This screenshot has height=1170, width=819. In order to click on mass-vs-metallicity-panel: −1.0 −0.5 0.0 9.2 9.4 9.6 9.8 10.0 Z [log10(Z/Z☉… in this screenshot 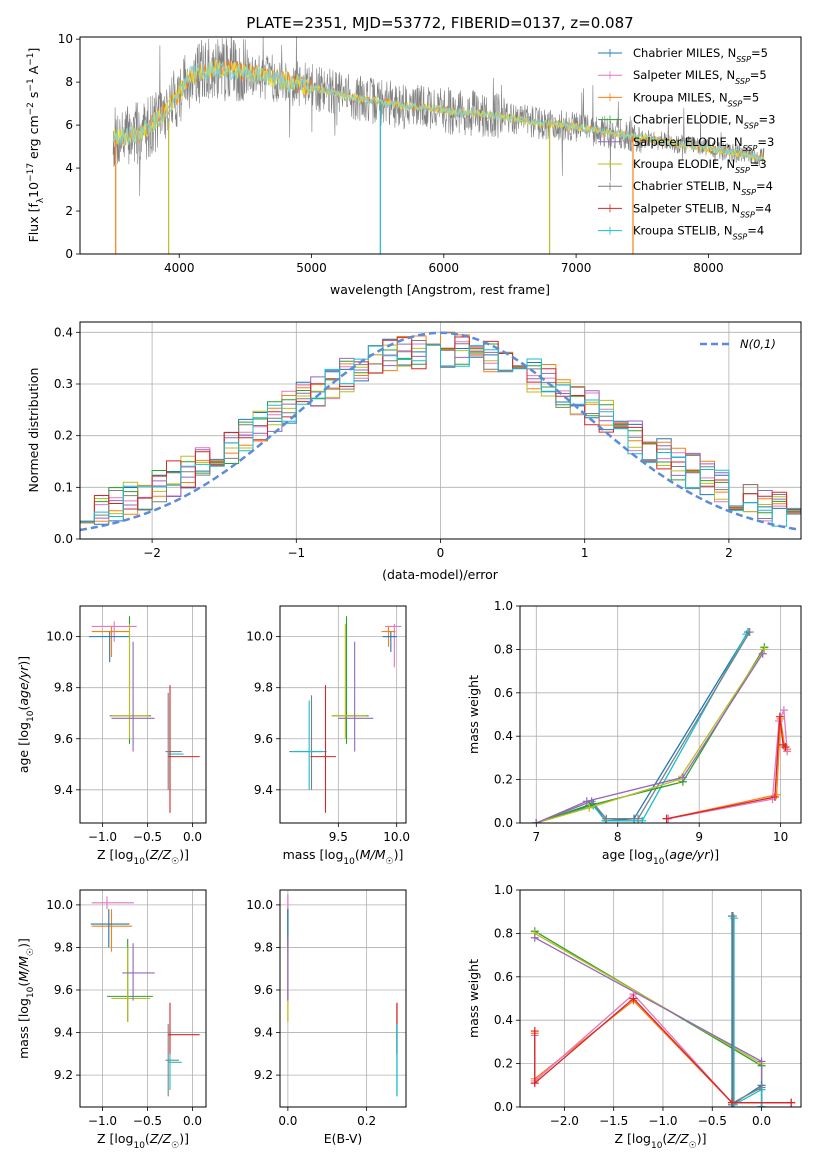, I will do `click(111, 1020)`.